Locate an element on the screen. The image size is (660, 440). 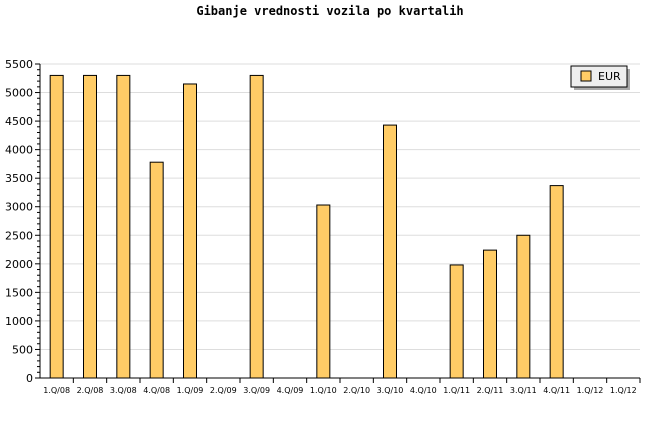
x-tick-label: 1.Q/09 is located at coordinates (190, 390).